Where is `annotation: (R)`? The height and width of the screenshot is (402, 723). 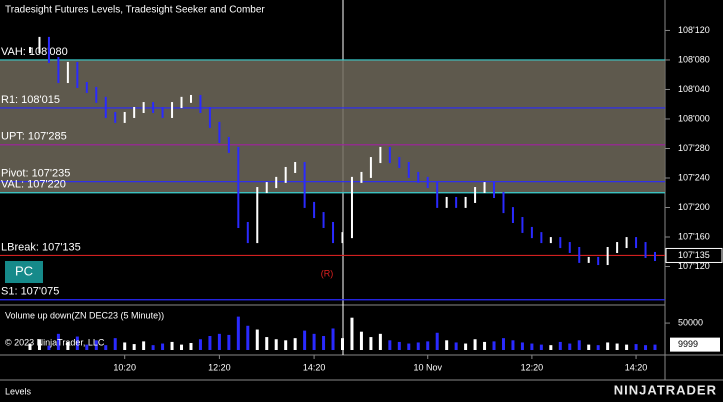
annotation: (R) is located at coordinates (327, 273).